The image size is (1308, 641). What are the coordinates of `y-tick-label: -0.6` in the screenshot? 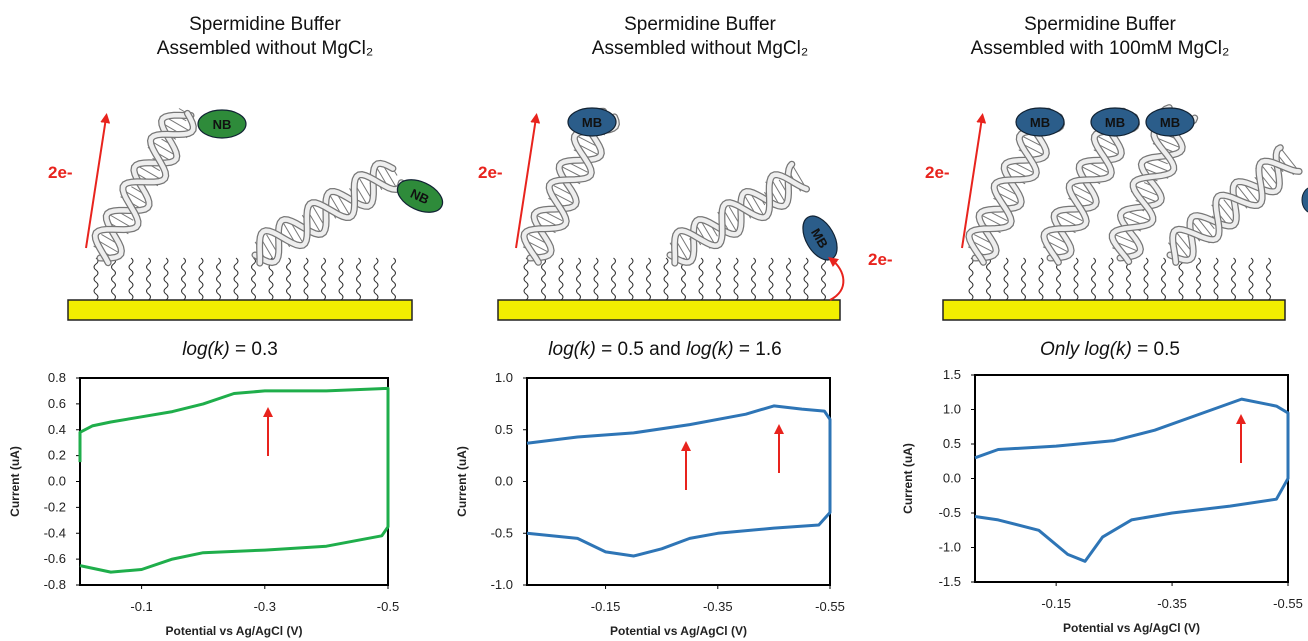 It's located at (55, 558).